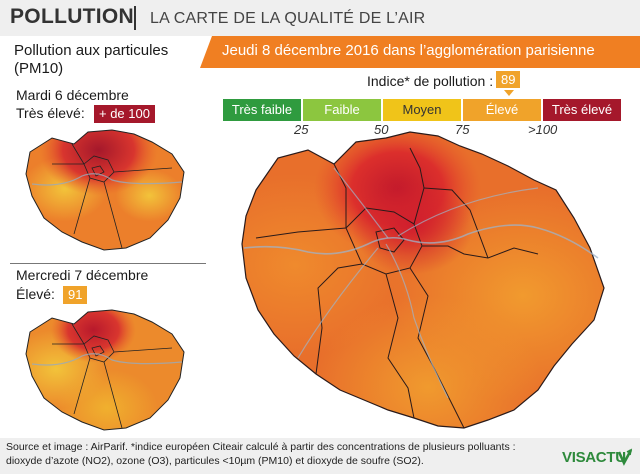 This screenshot has width=640, height=474. What do you see at coordinates (108, 263) in the screenshot?
I see `left-divider` at bounding box center [108, 263].